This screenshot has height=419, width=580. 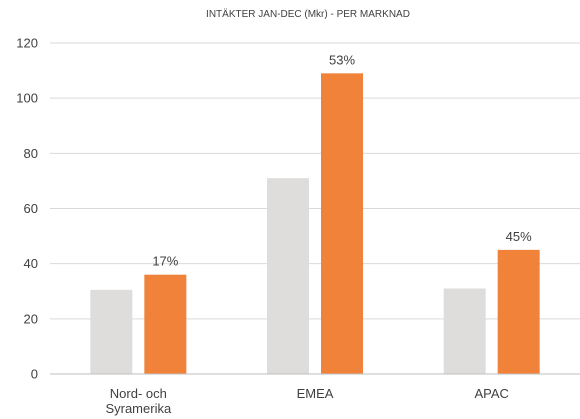 I want to click on category-label: APAC, so click(x=491, y=393).